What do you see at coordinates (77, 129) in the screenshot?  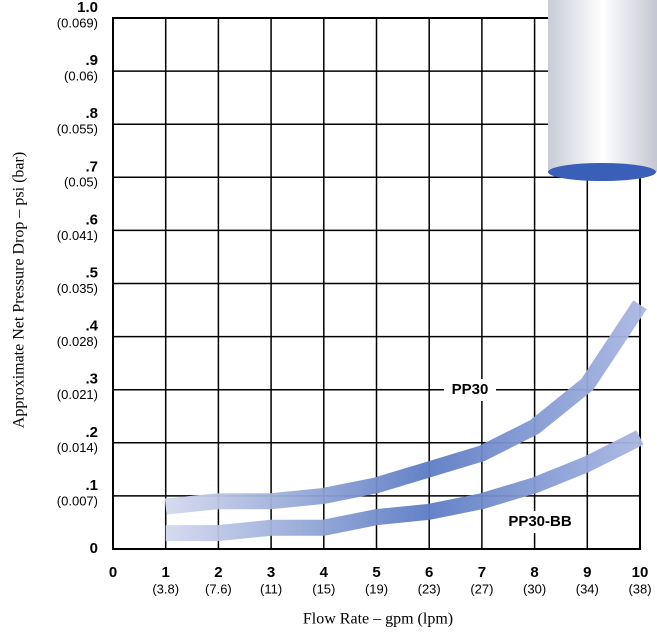 I see `y-tick-alt-label: (0.055)` at bounding box center [77, 129].